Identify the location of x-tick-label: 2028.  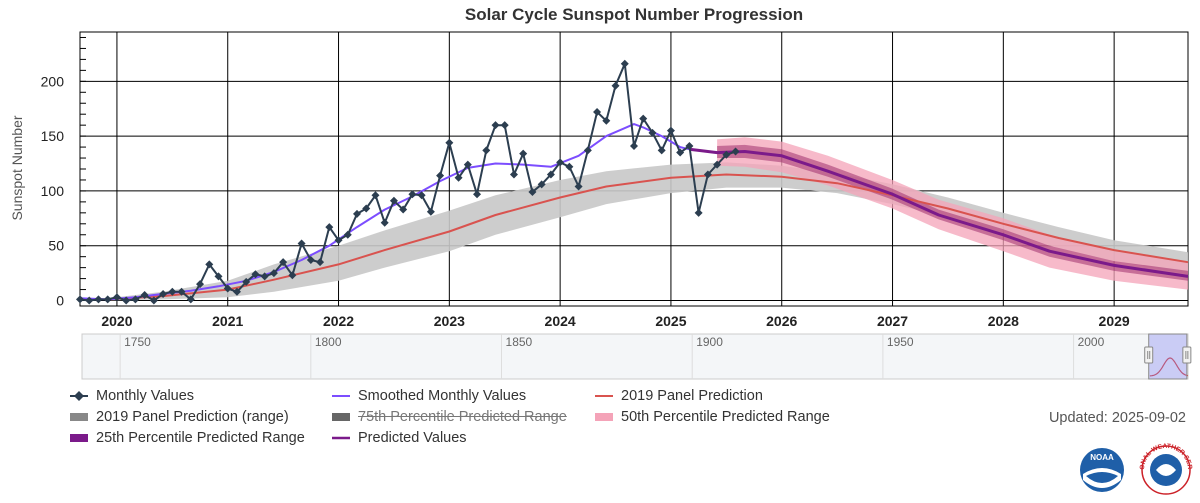
(1003, 321).